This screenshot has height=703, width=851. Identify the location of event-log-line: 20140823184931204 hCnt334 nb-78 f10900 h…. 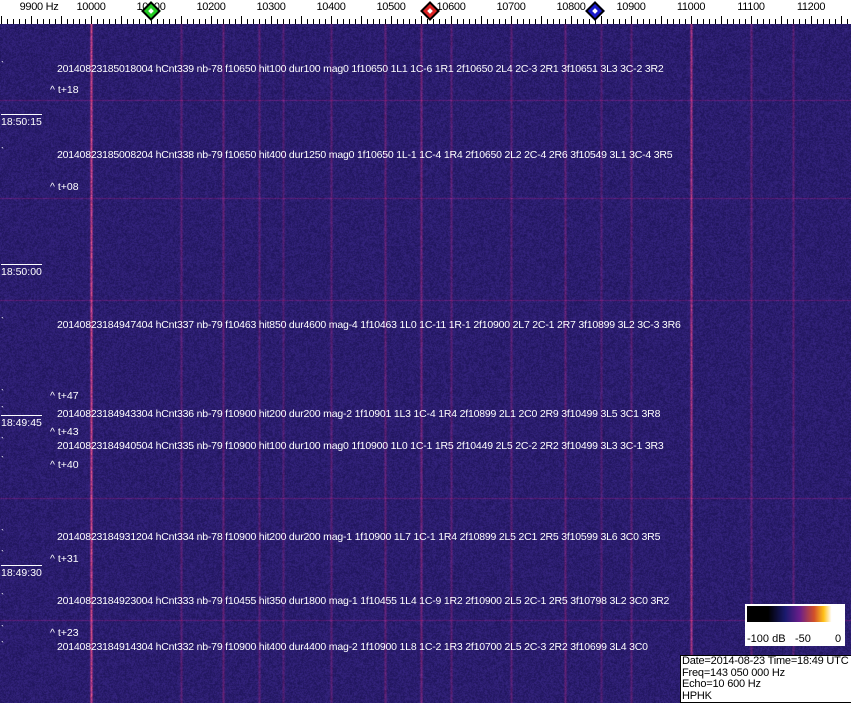
(358, 537).